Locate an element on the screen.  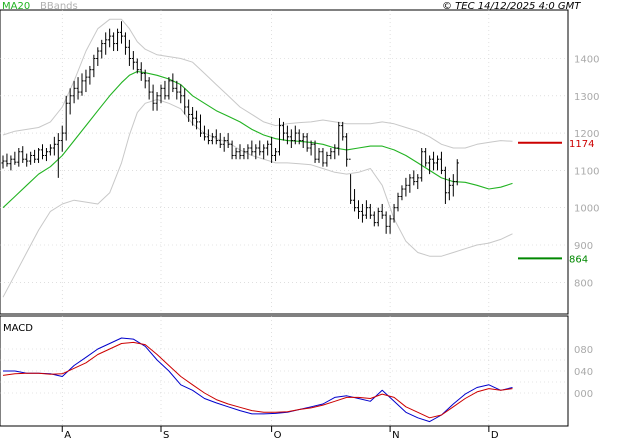
price-y-tick-label: 1300 is located at coordinates (586, 97).